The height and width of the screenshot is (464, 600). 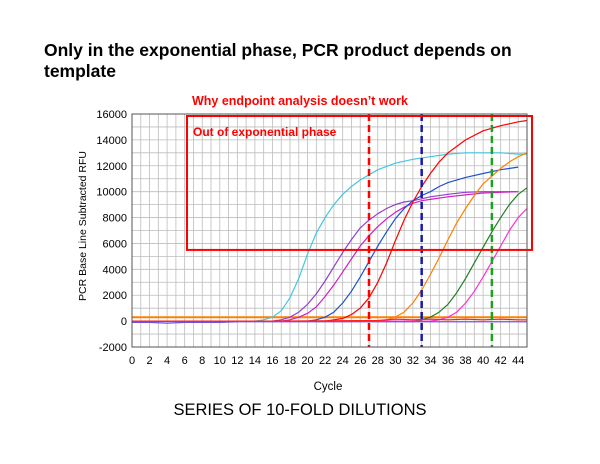 What do you see at coordinates (448, 361) in the screenshot?
I see `x-tick-label: 36` at bounding box center [448, 361].